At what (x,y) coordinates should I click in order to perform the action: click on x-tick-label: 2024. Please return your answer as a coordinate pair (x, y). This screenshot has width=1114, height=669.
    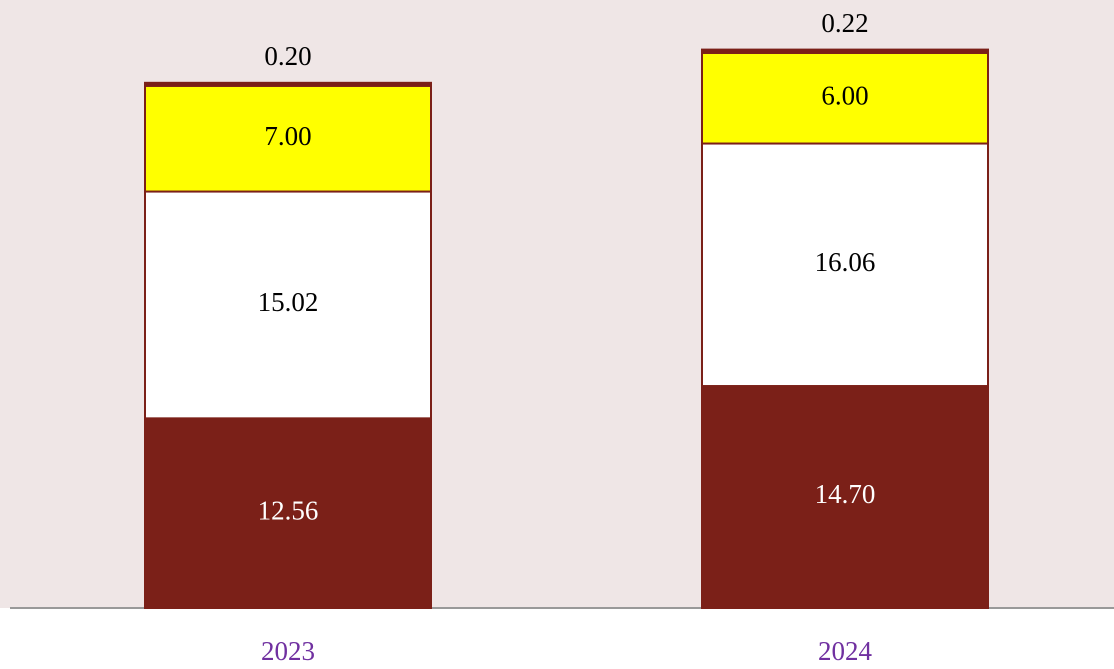
    Looking at the image, I should click on (845, 651).